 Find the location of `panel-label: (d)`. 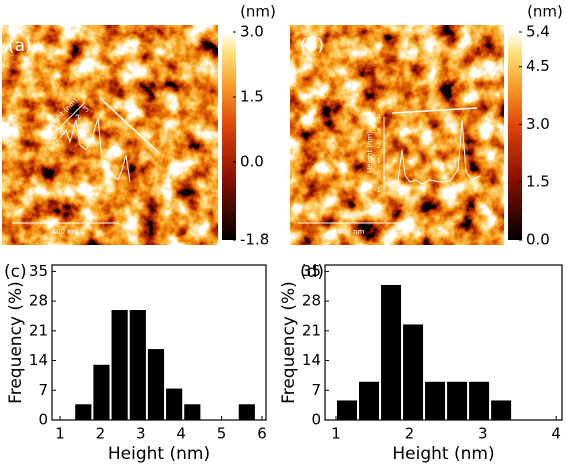

panel-label: (d) is located at coordinates (312, 272).